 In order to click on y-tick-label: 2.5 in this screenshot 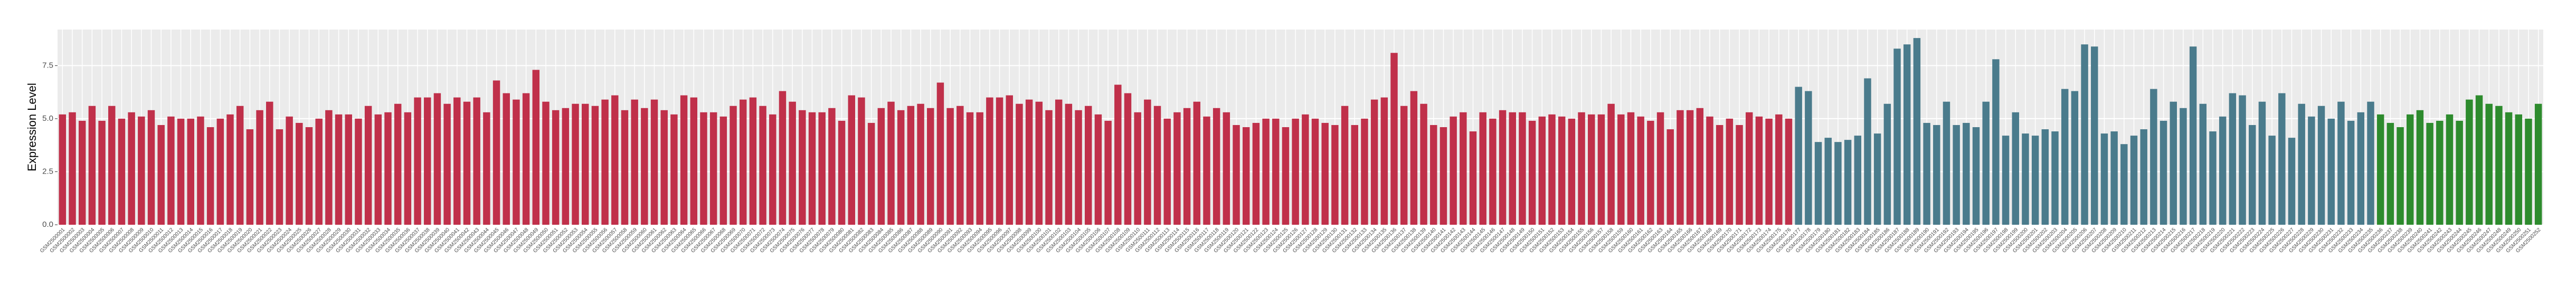, I will do `click(47, 171)`.